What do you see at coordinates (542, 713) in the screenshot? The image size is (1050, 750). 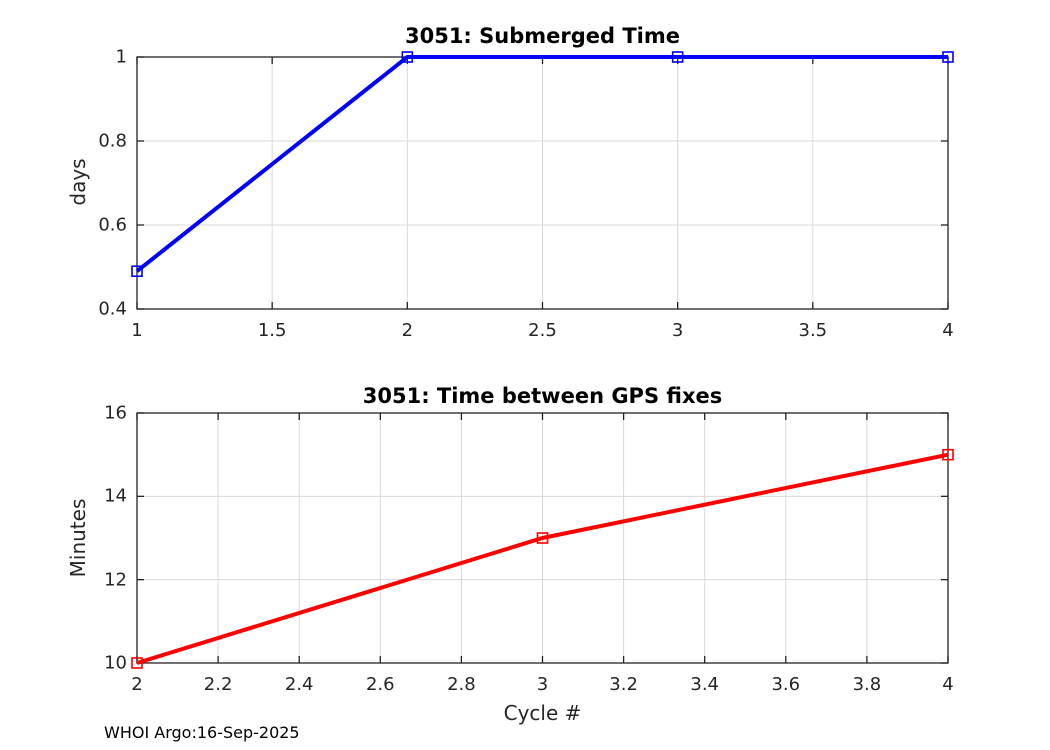 I see `bottom-plot-xlabel: Cycle #` at bounding box center [542, 713].